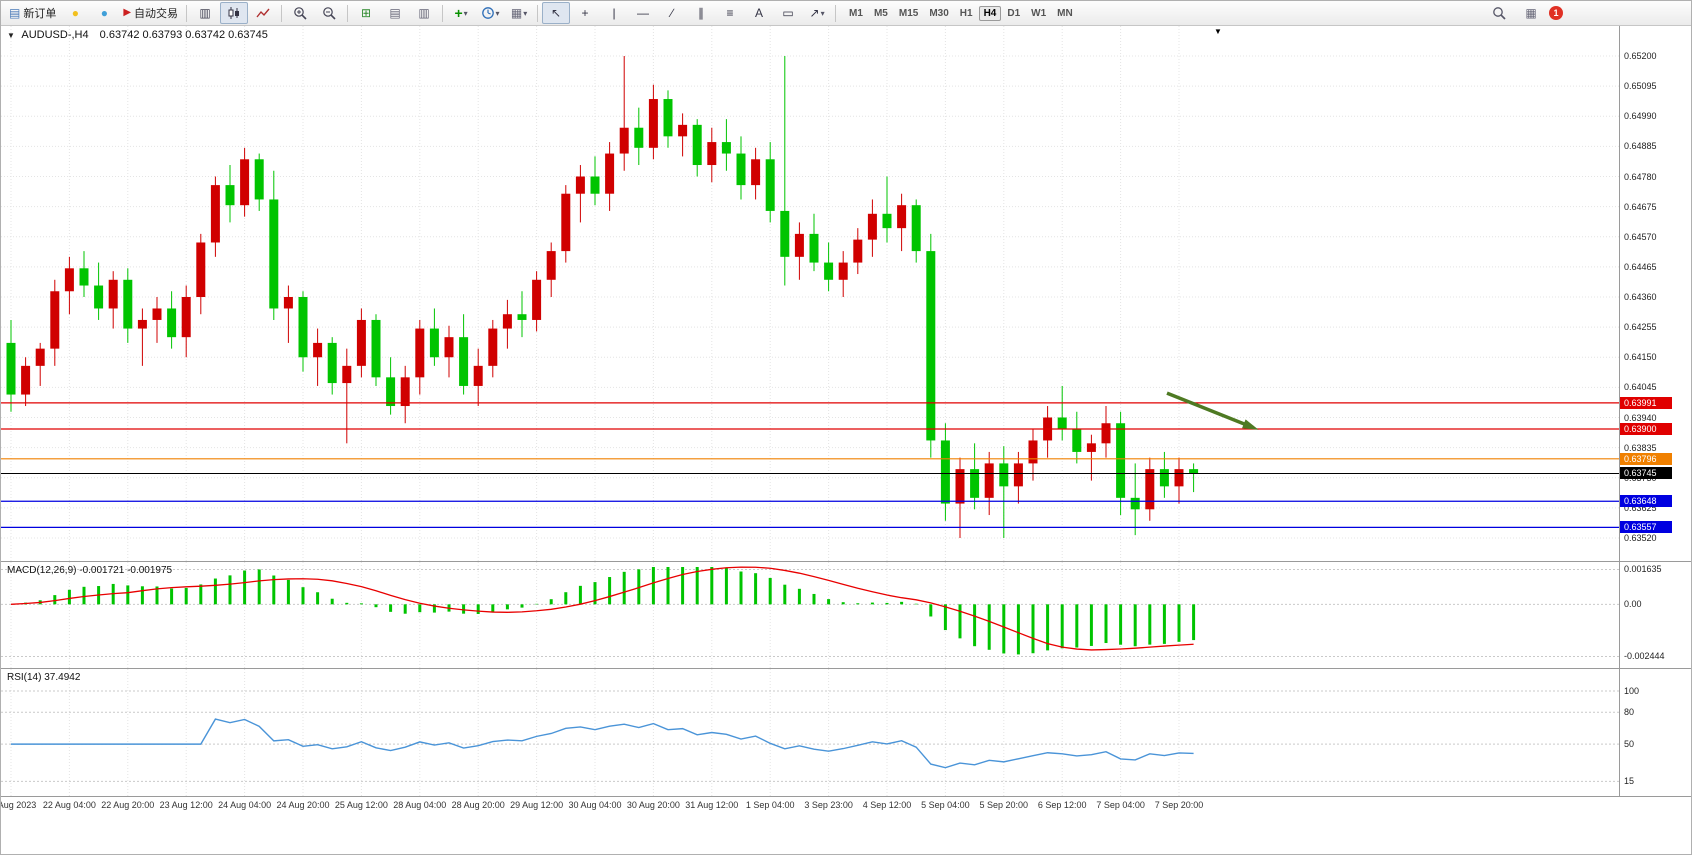 This screenshot has width=1692, height=855. I want to click on text-tool-button: A, so click(759, 13).